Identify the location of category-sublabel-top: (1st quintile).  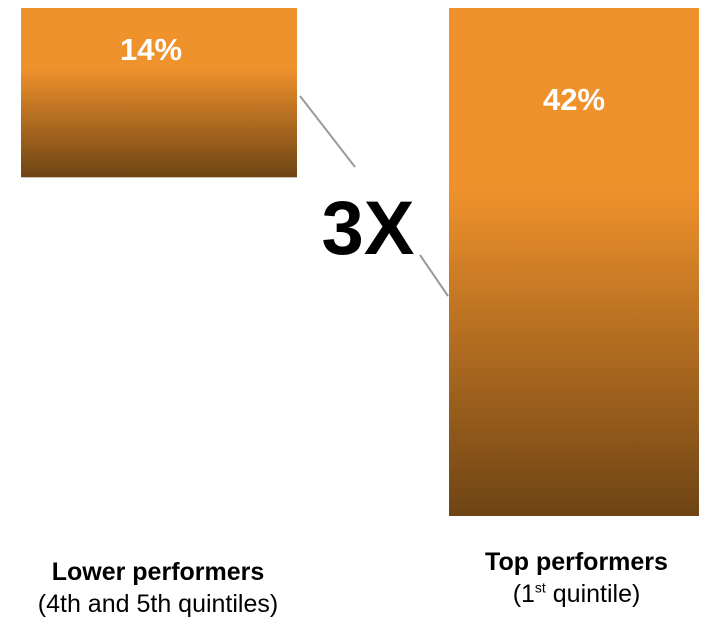
(576, 594).